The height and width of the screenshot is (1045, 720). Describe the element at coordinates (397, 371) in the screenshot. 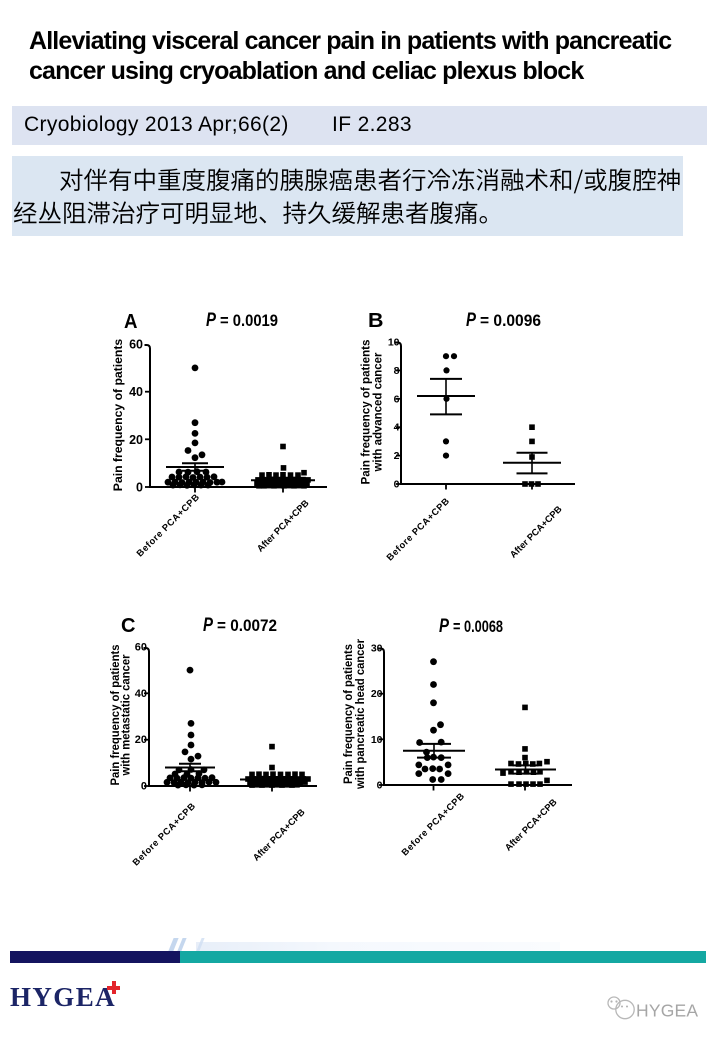

I see `svg-text: 8` at that location.